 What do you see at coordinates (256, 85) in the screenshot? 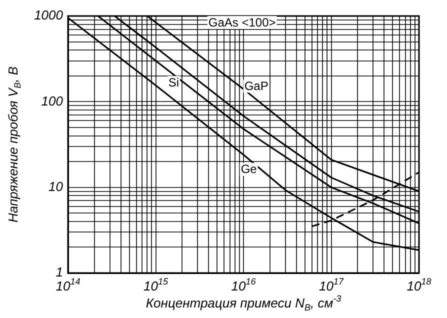
I see `annotation: GaP` at bounding box center [256, 85].